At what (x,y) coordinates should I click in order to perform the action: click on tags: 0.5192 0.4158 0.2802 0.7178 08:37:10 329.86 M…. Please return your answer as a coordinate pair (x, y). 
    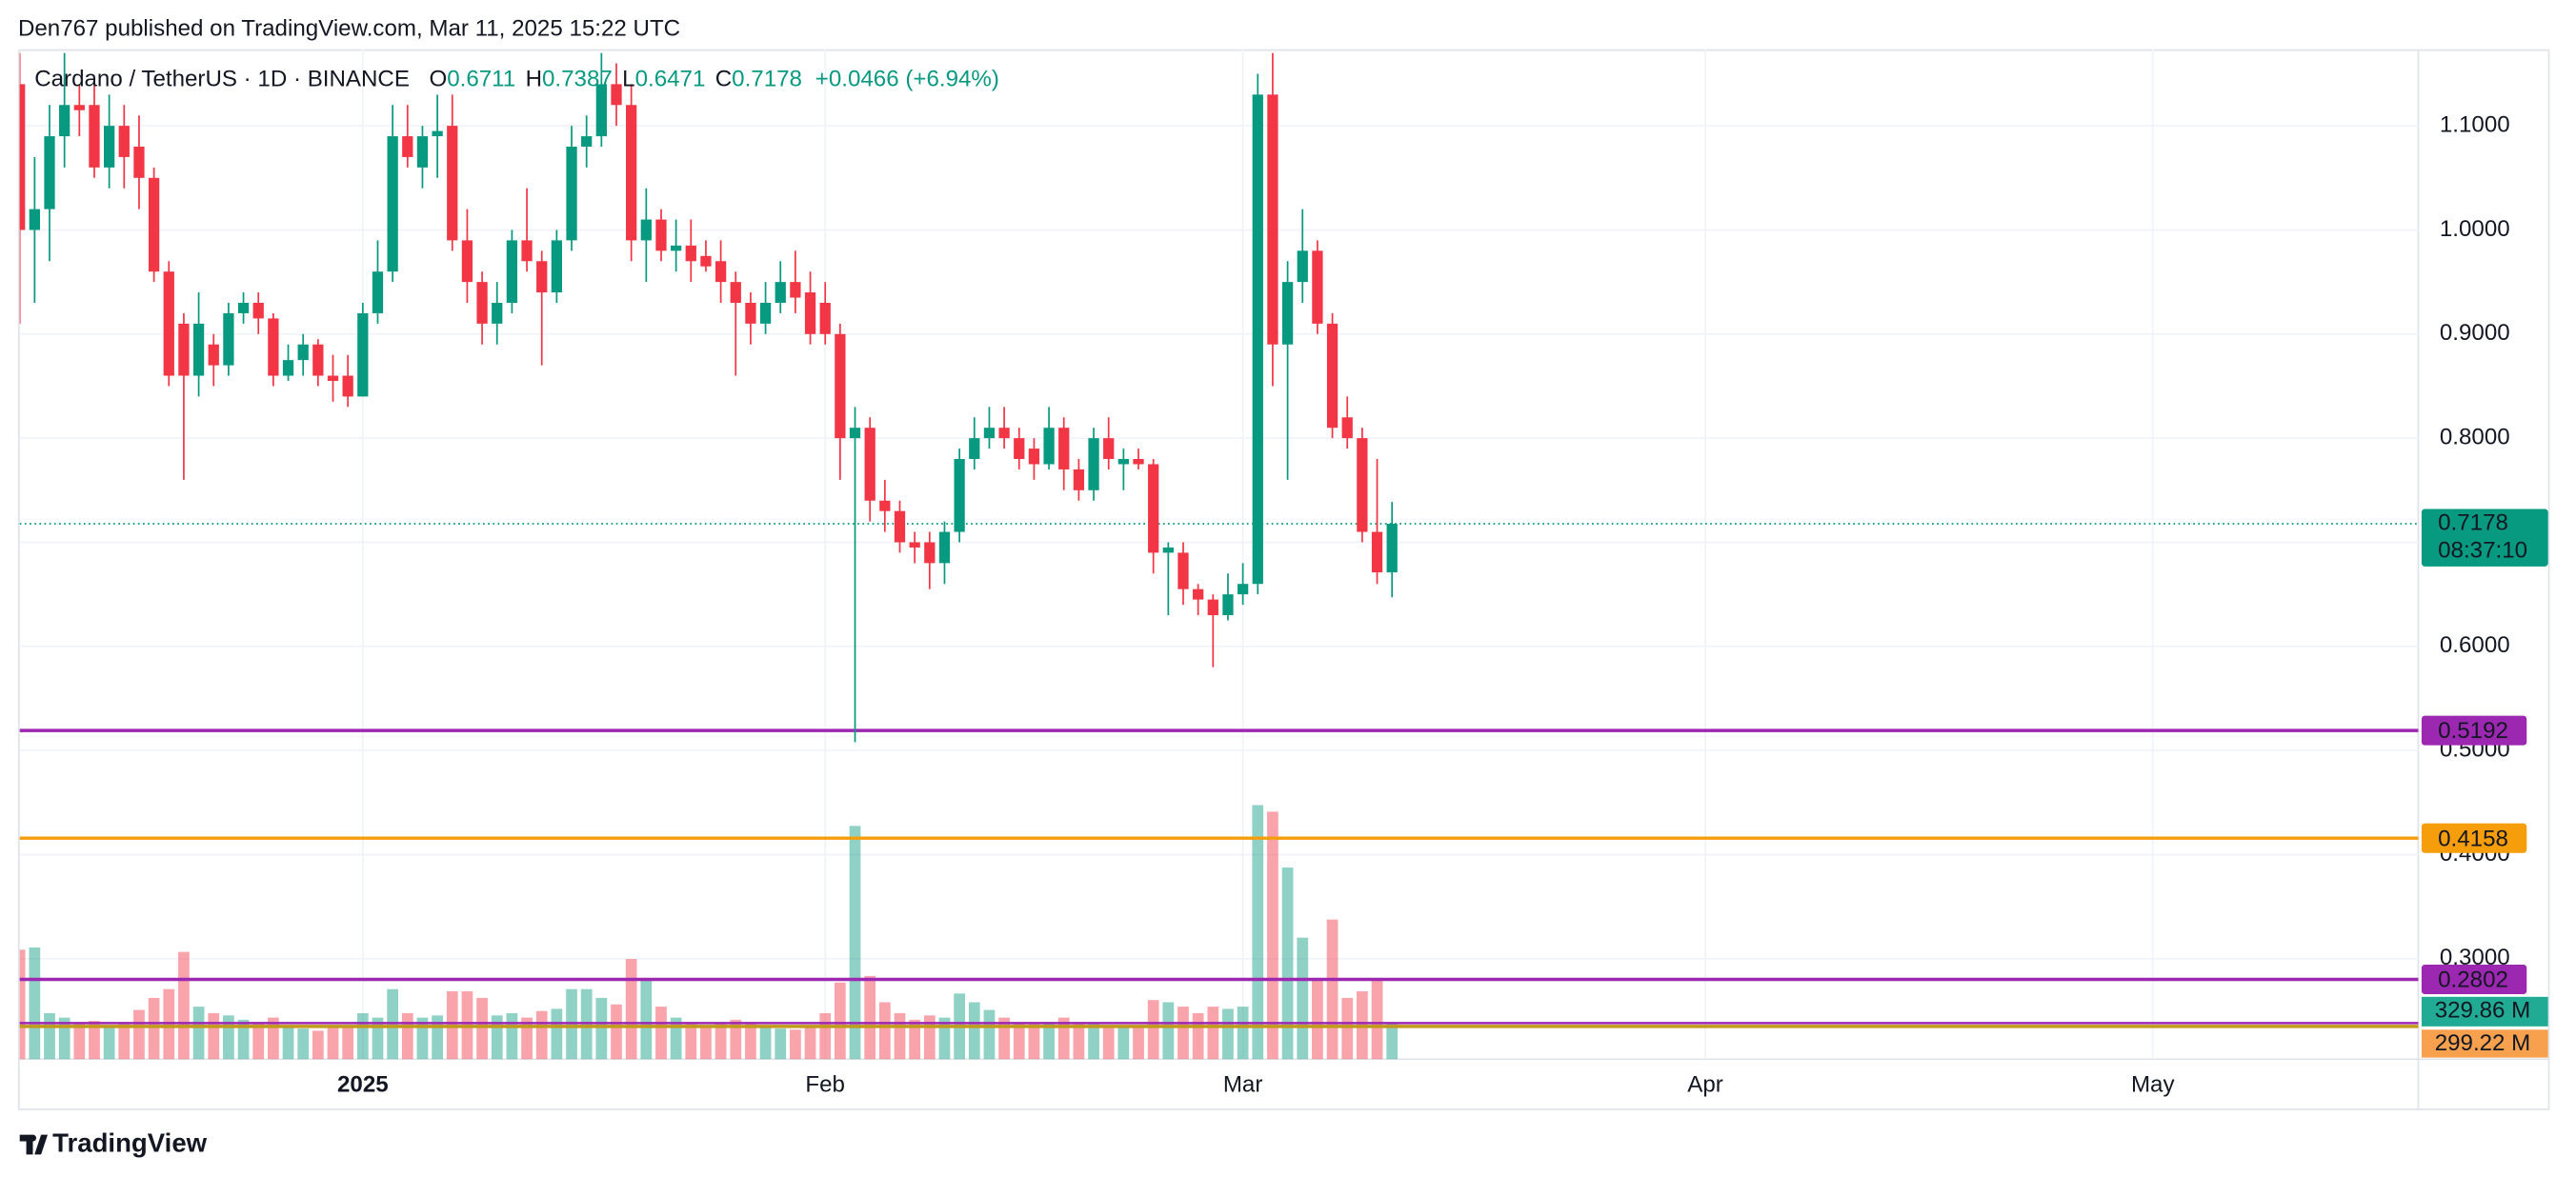
    Looking at the image, I should click on (2485, 783).